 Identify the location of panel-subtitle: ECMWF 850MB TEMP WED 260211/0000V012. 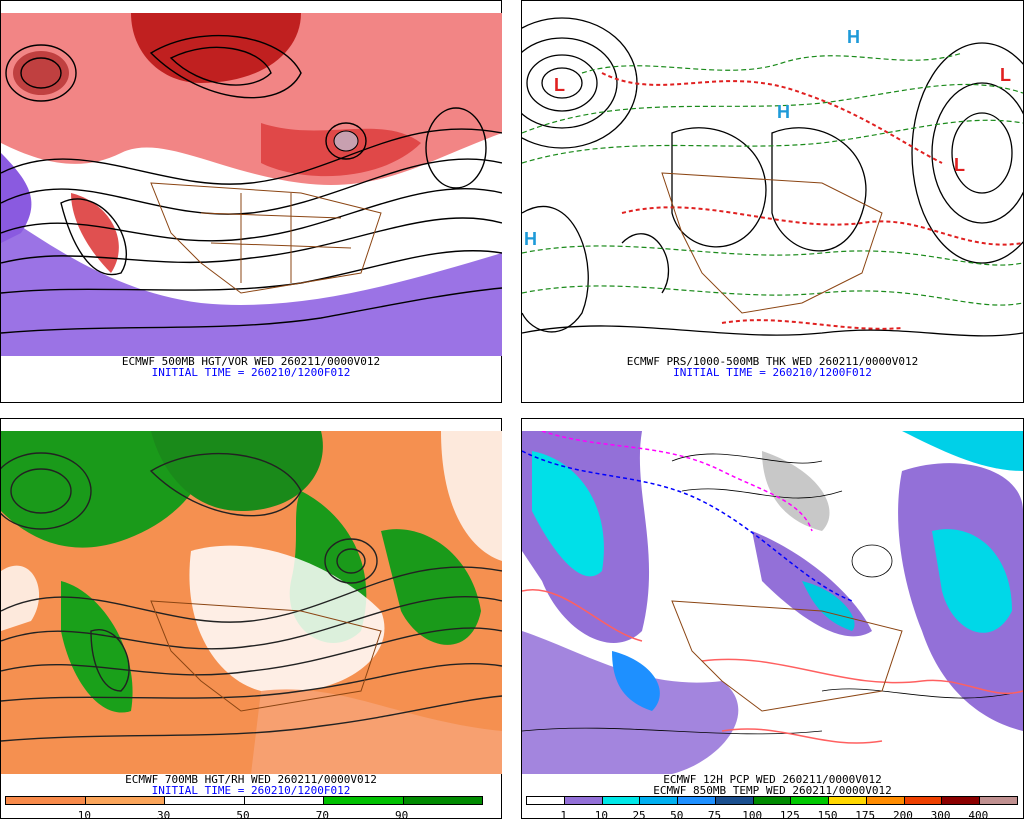
(772, 790).